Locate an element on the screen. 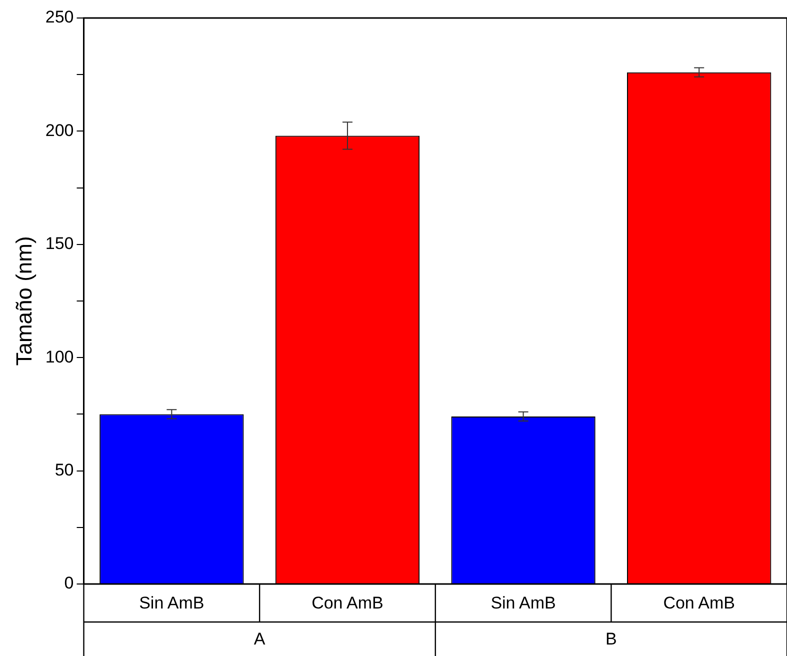  y-tick-label: 150 is located at coordinates (59, 244).